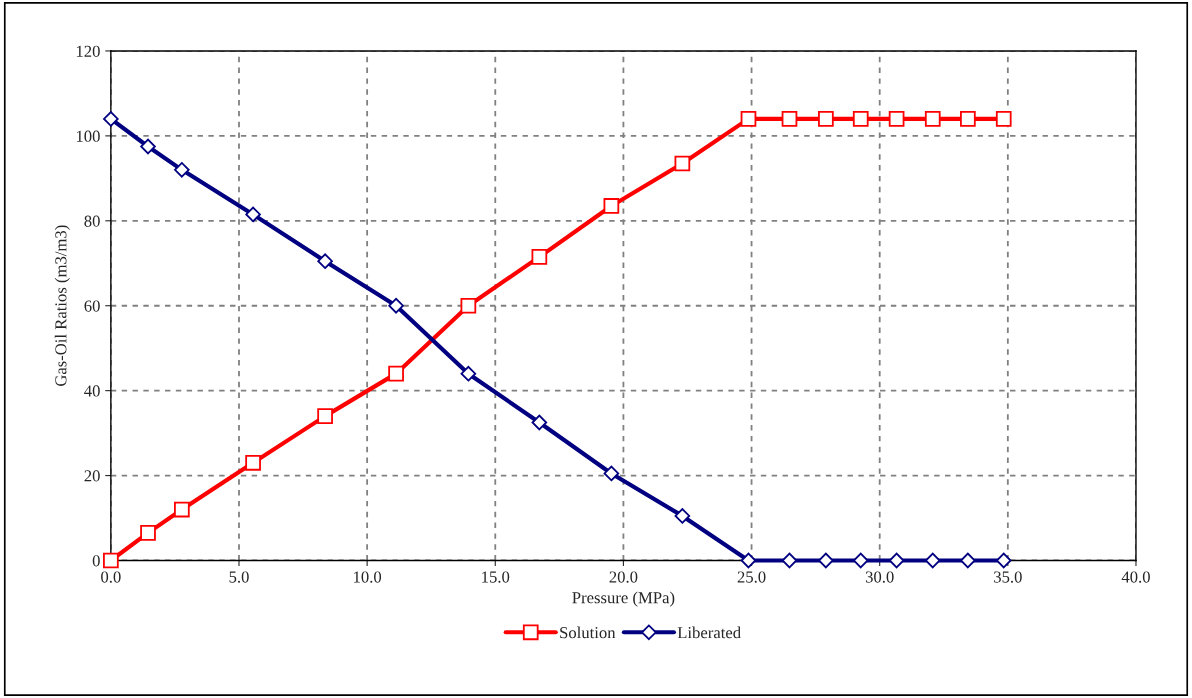  I want to click on x-tick-label: 25.0, so click(751, 577).